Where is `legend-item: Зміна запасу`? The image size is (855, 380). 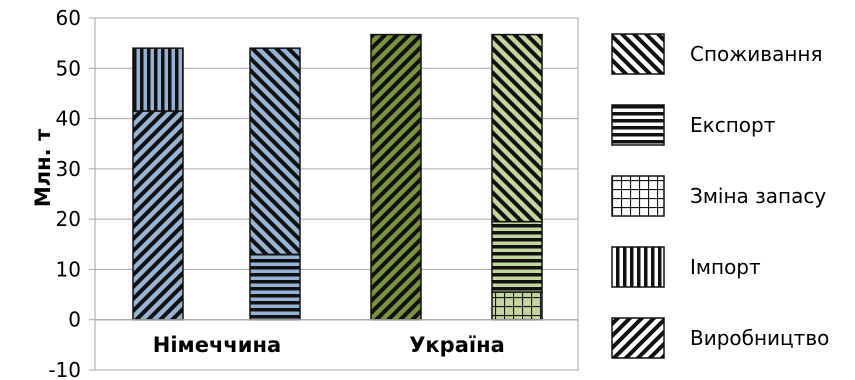 legend-item: Зміна запасу is located at coordinates (718, 196).